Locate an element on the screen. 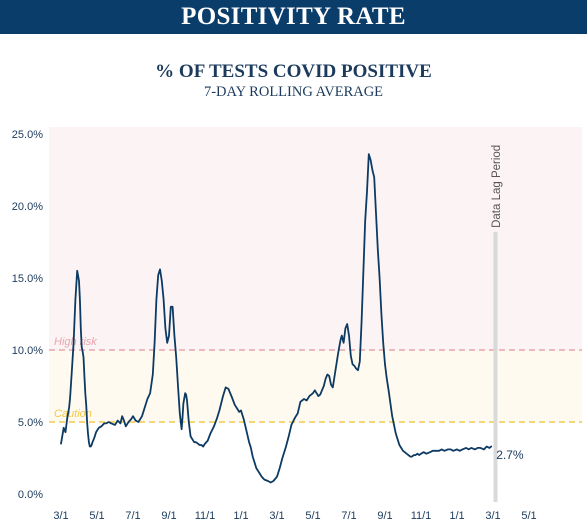 The image size is (587, 529). chart-title: % OF TESTS COVID POSITIVE is located at coordinates (293, 71).